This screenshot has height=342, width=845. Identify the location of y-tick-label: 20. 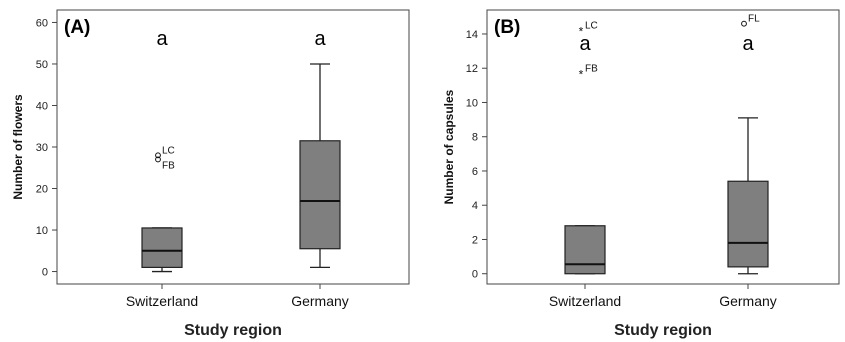
(42, 190).